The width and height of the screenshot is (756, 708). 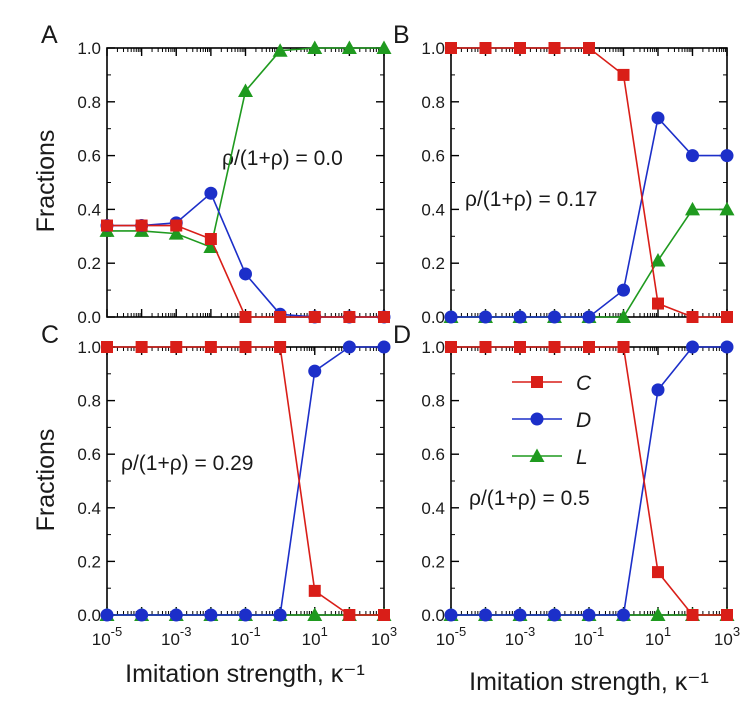 I want to click on legend-entry-C: C, so click(x=552, y=383).